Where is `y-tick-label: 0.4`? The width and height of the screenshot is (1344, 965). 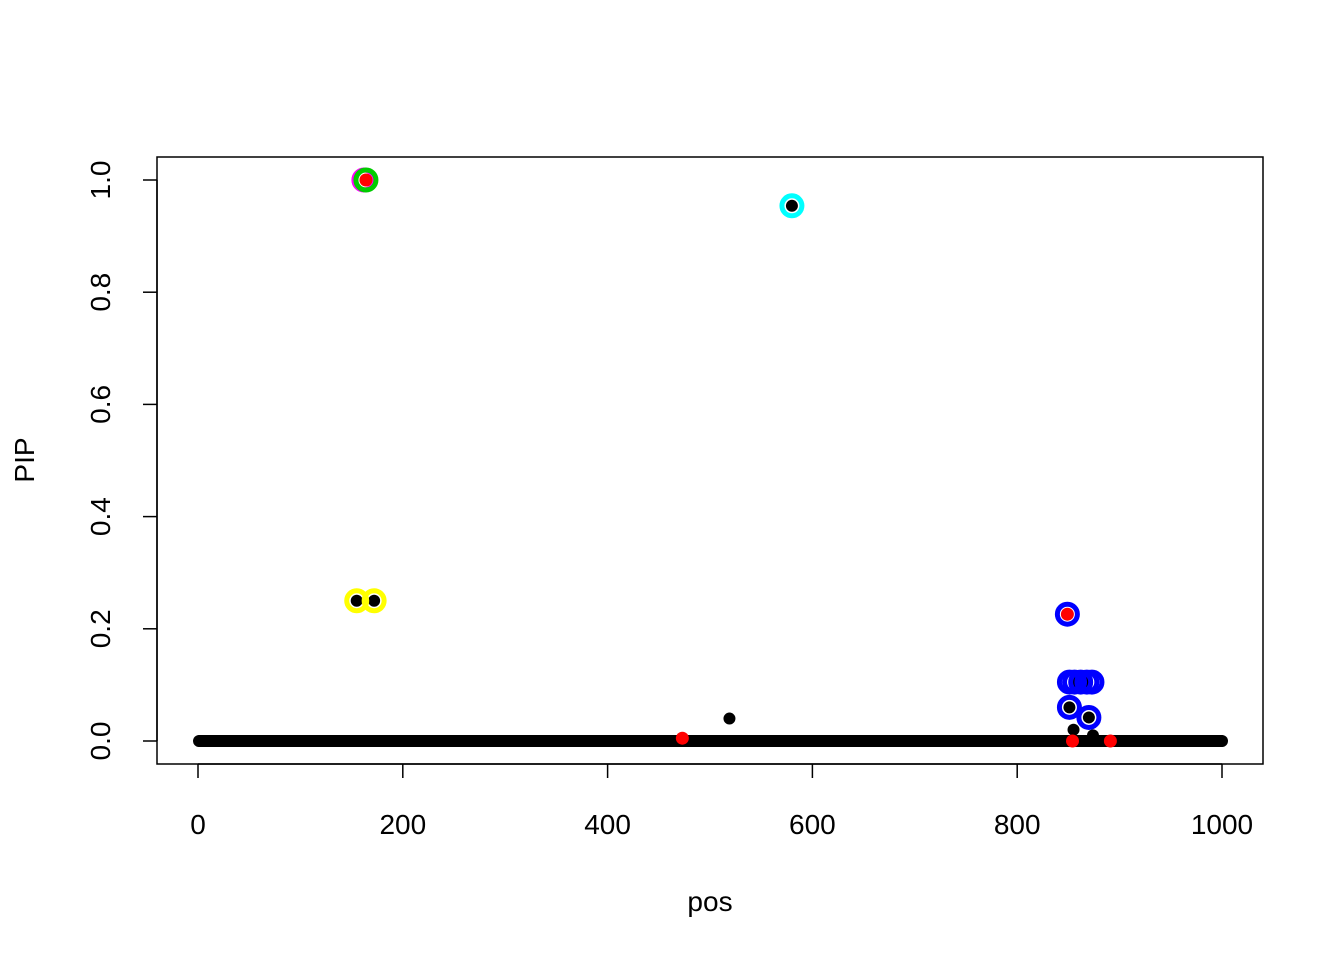
y-tick-label: 0.4 is located at coordinates (100, 516).